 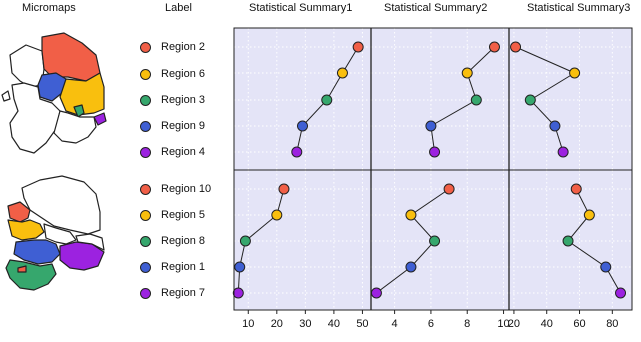 What do you see at coordinates (183, 126) in the screenshot?
I see `region-label: Region 9` at bounding box center [183, 126].